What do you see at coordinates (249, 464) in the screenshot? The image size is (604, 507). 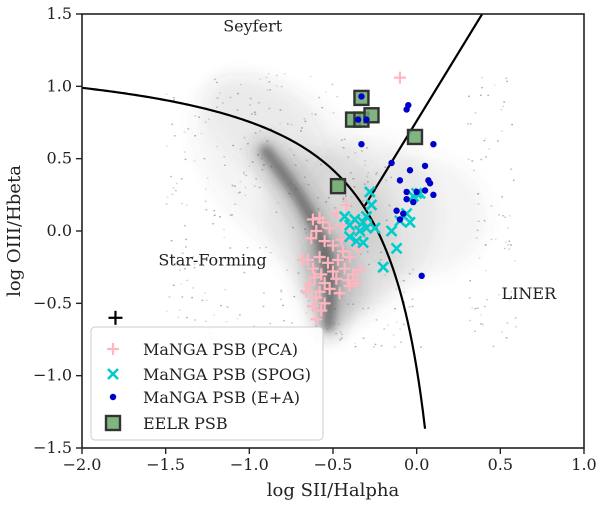 I see `x-tick-label: −1.0` at bounding box center [249, 464].